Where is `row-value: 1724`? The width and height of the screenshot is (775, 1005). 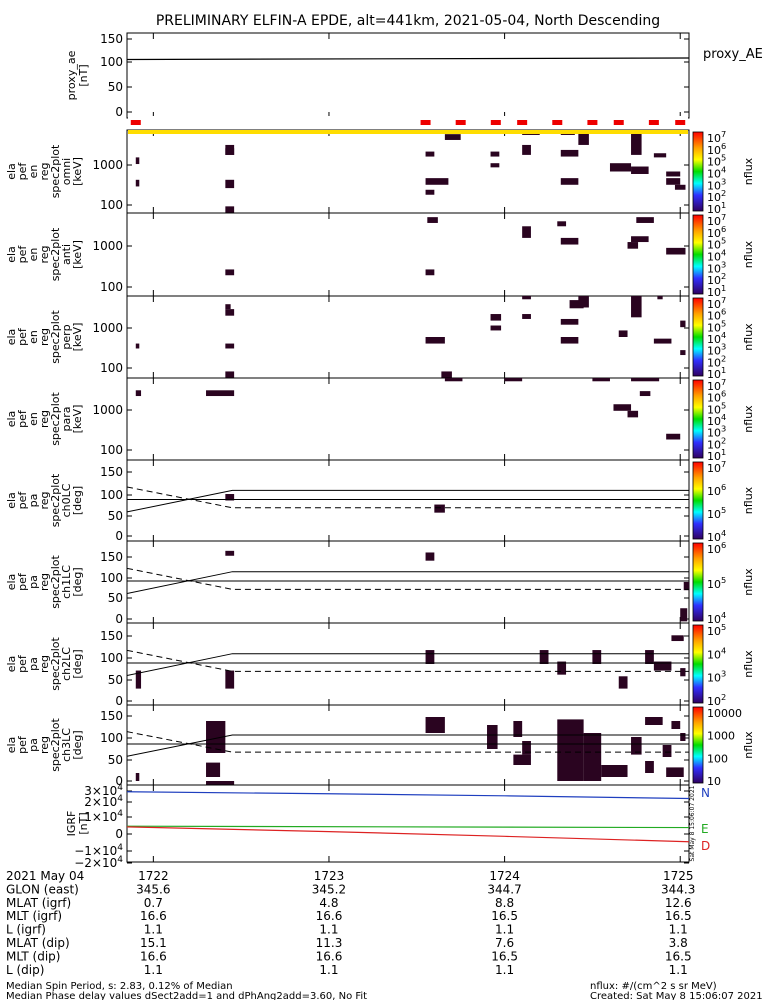
row-value: 1724 is located at coordinates (504, 876).